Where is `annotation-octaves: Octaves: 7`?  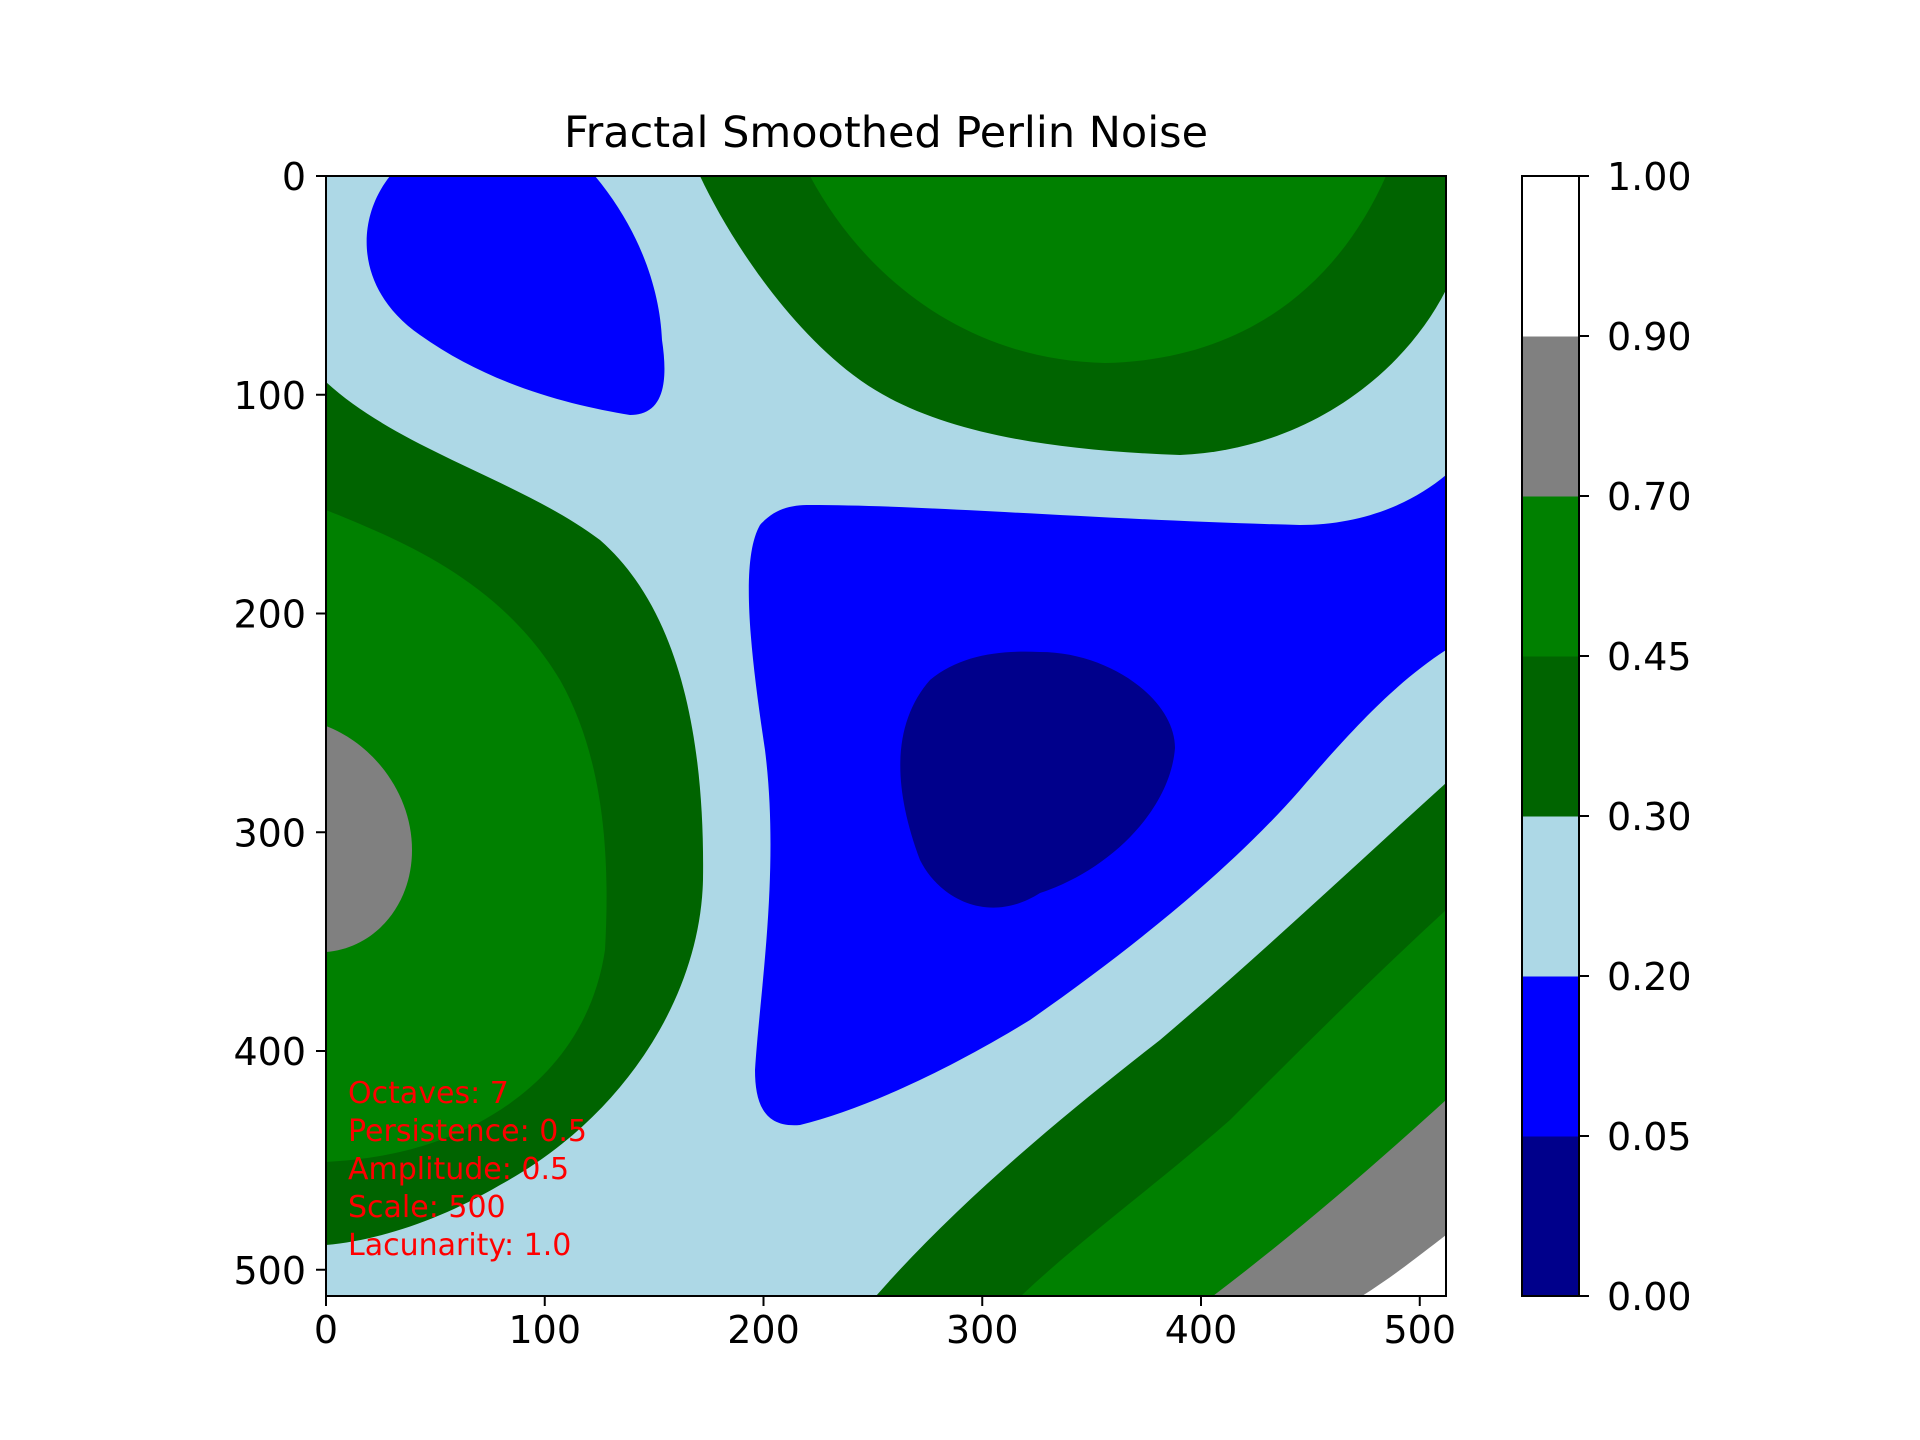
annotation-octaves: Octaves: 7 is located at coordinates (428, 1093).